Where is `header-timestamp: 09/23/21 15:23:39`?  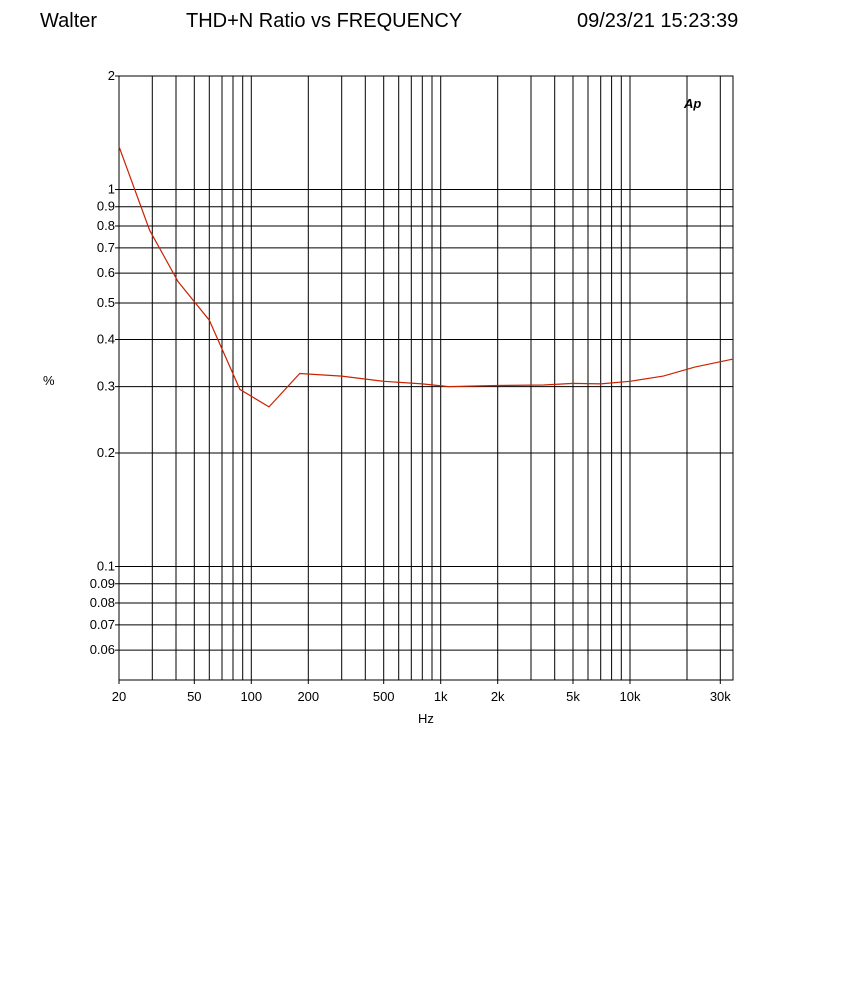 header-timestamp: 09/23/21 15:23:39 is located at coordinates (658, 21).